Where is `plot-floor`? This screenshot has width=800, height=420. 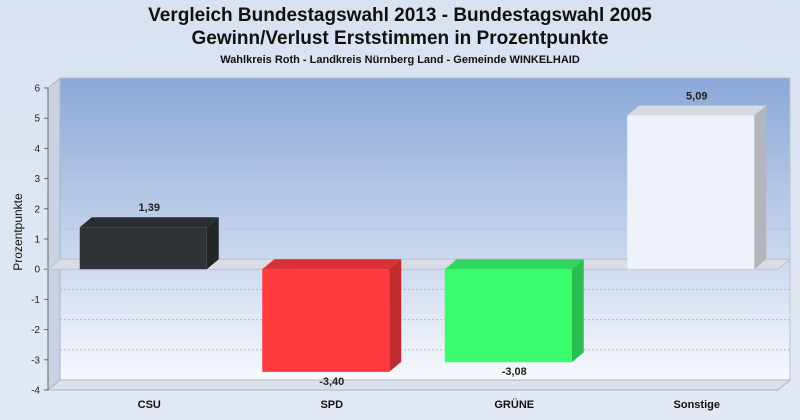
plot-floor is located at coordinates (419, 385).